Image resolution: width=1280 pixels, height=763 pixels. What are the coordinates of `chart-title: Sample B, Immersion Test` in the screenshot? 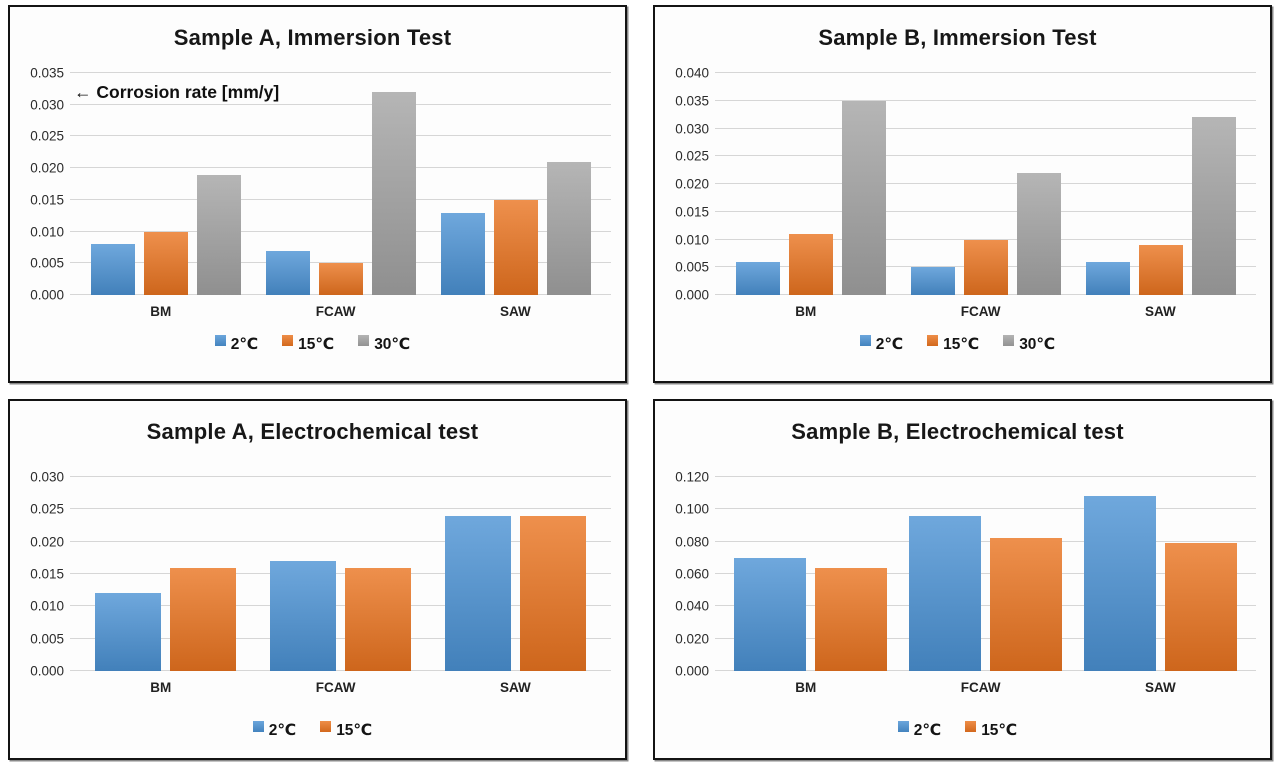 It's located at (957, 37).